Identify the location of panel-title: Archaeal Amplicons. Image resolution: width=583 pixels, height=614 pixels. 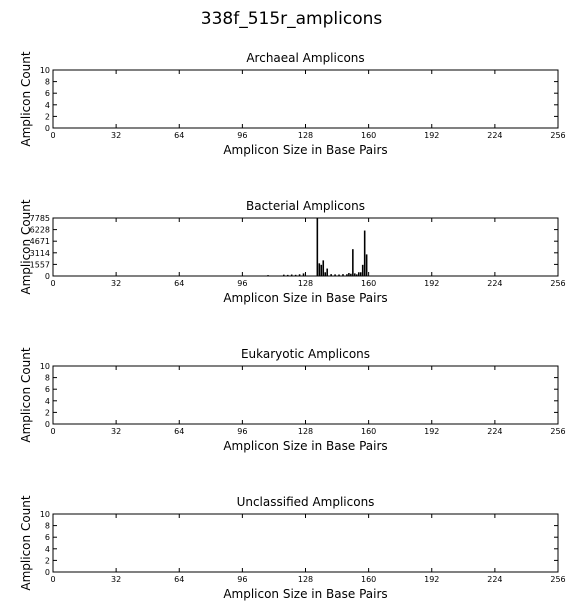
(305, 58).